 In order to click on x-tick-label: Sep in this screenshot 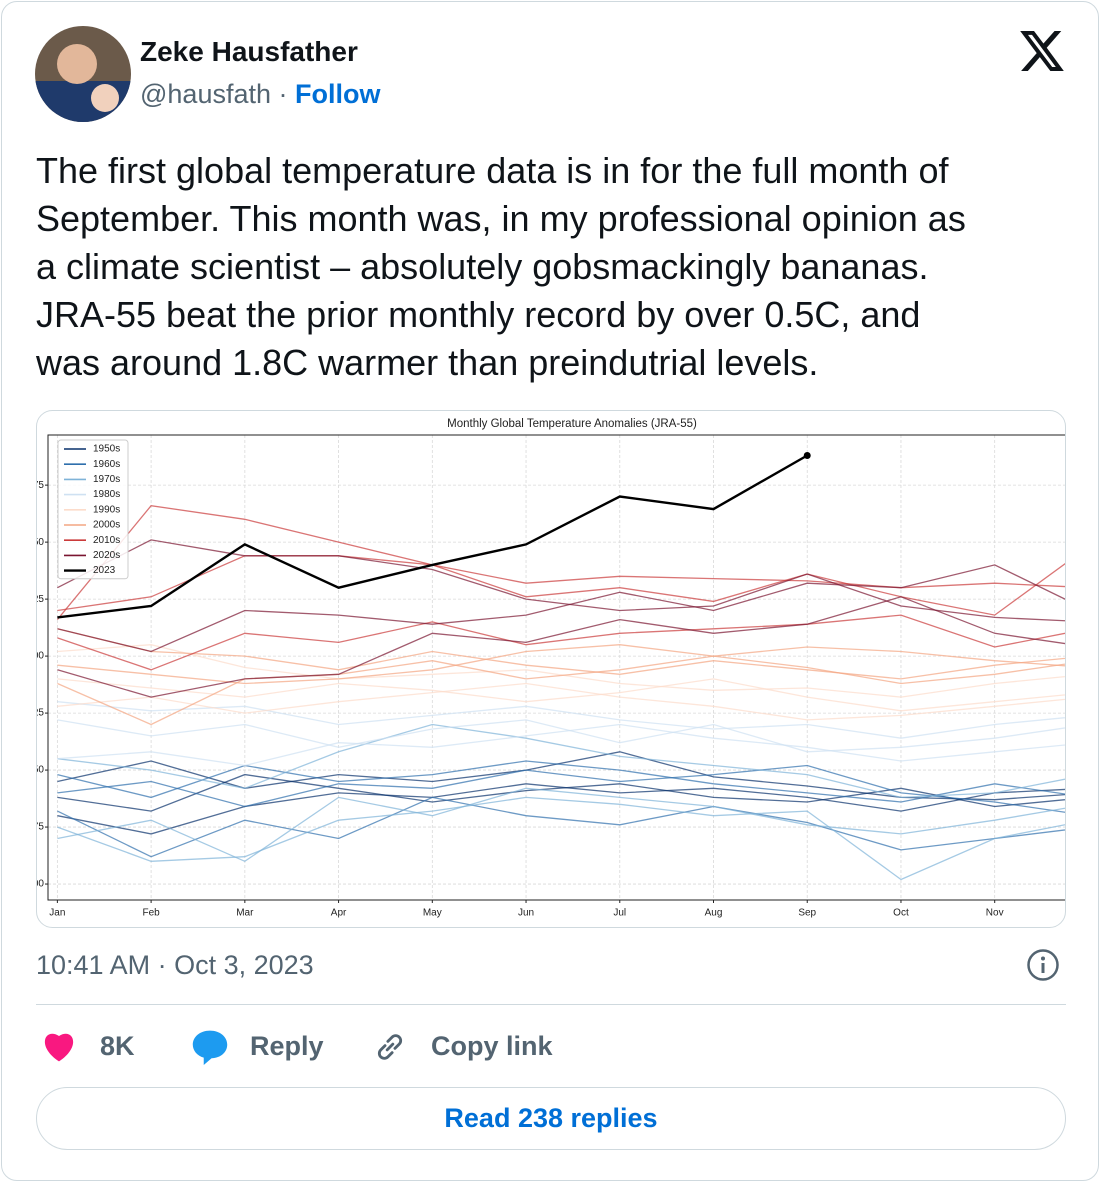, I will do `click(807, 913)`.